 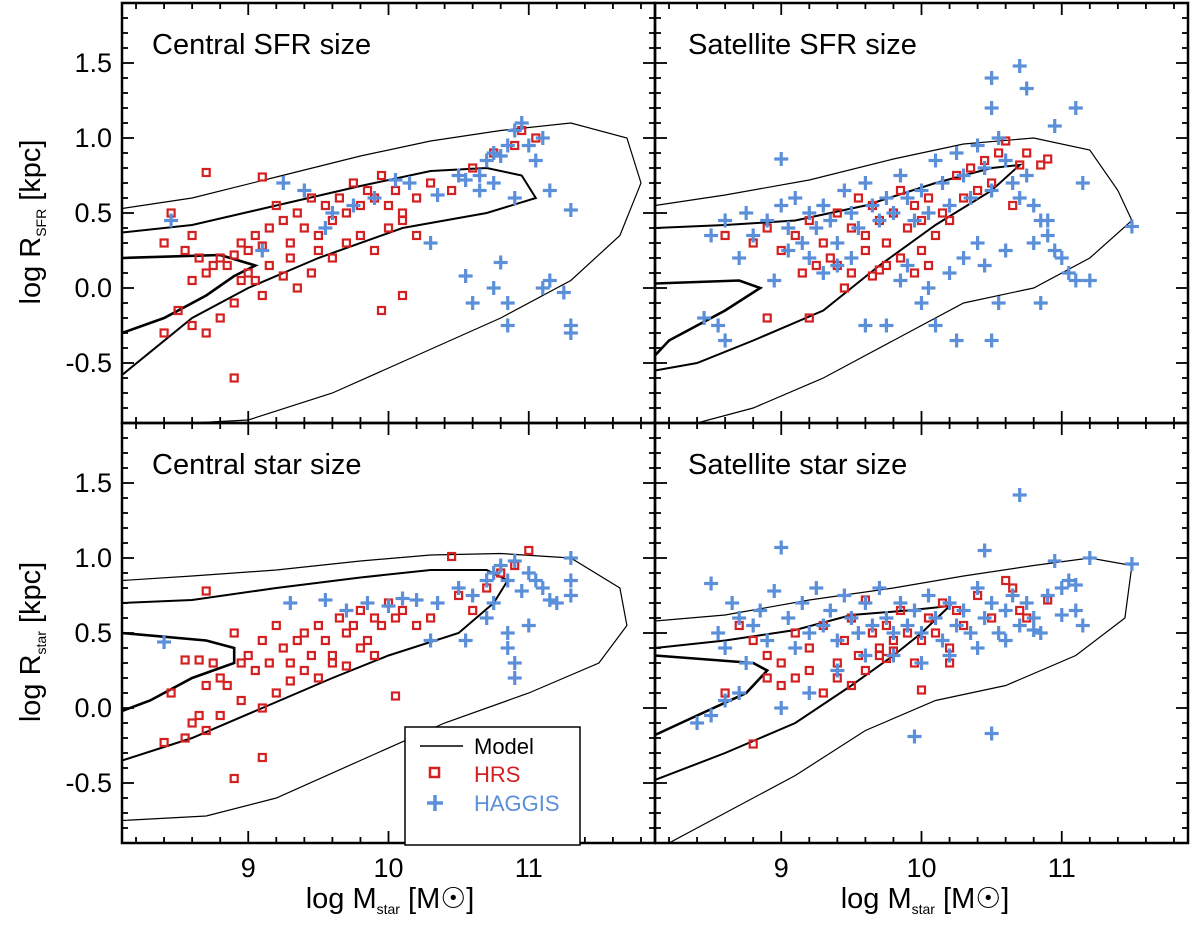 I want to click on panel-title: Central SFR size, so click(x=261, y=45).